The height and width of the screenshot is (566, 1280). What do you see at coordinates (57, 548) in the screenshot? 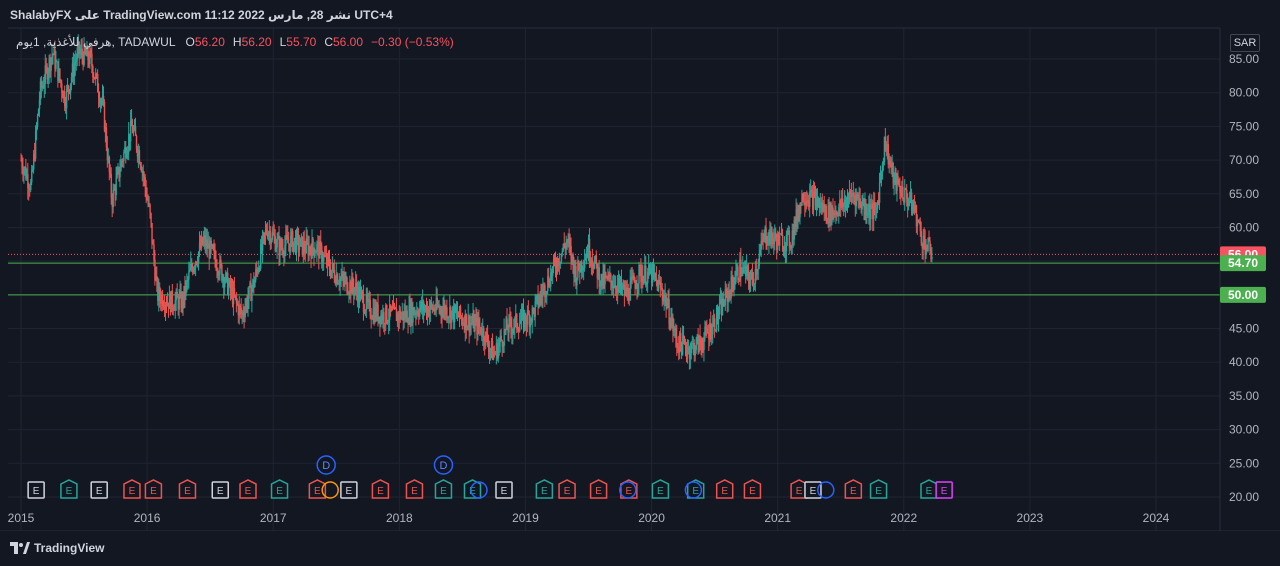
I see `tradingview-logo: TradingView` at bounding box center [57, 548].